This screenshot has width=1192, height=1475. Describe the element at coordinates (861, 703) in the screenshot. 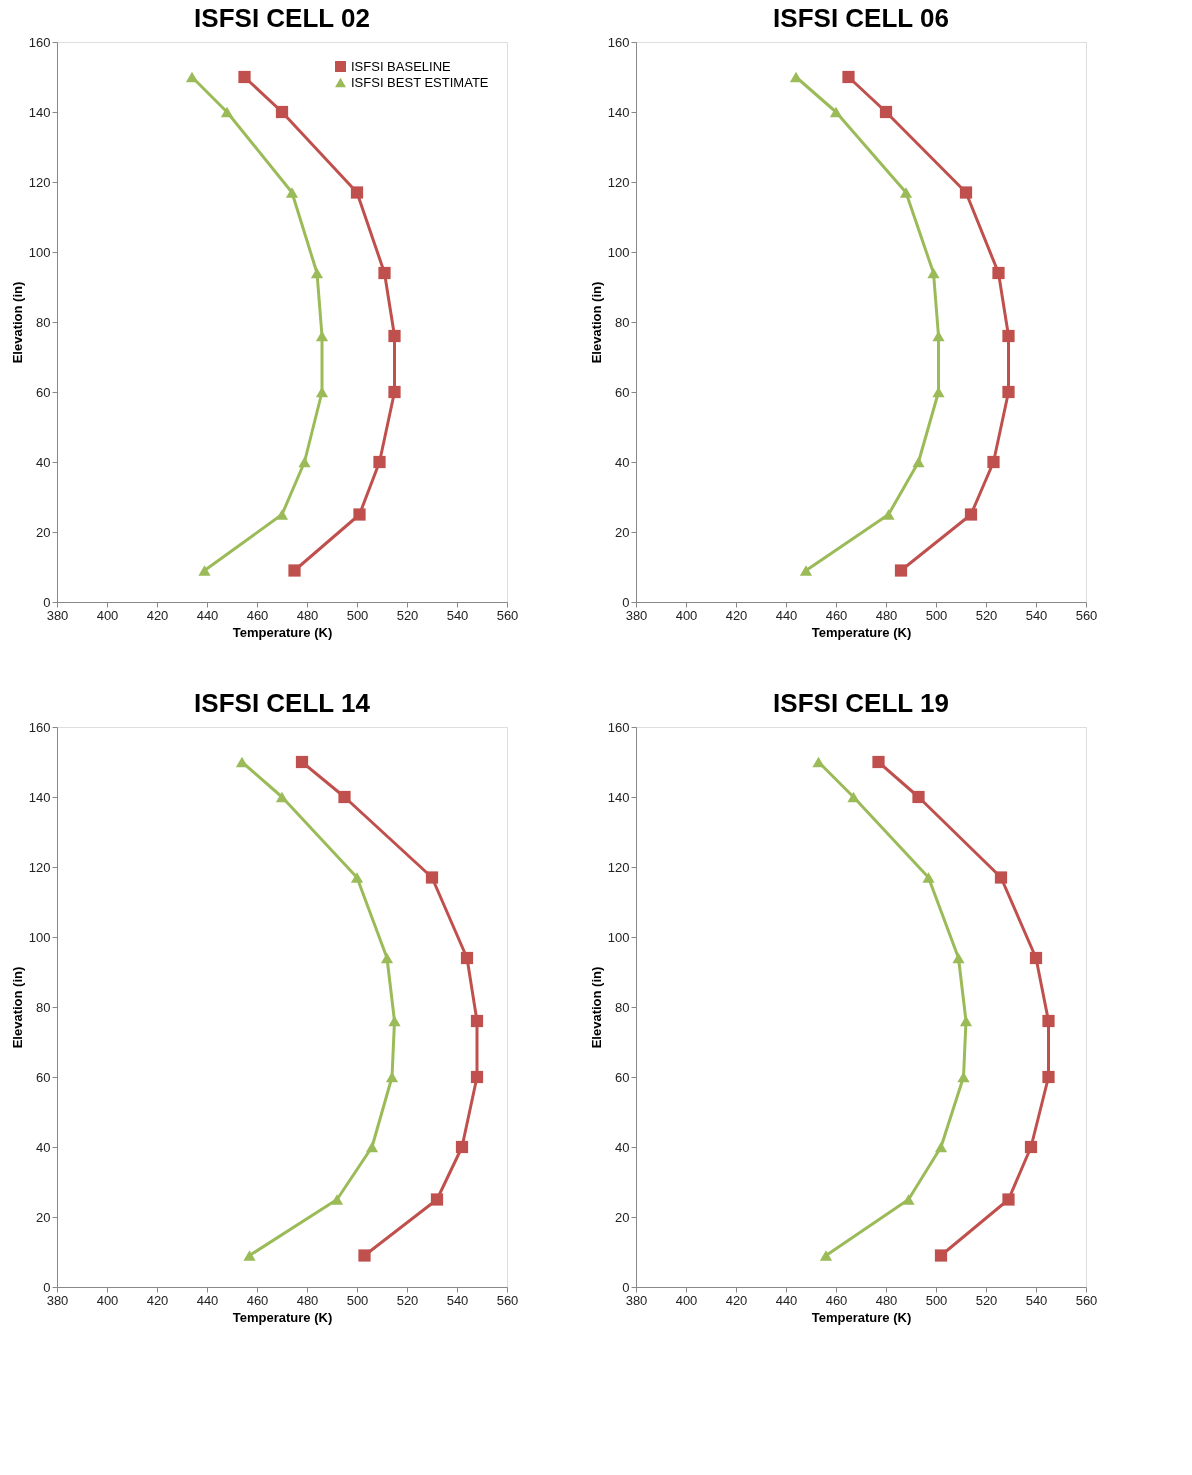

I see `chart-title: ISFSI CELL 19` at that location.